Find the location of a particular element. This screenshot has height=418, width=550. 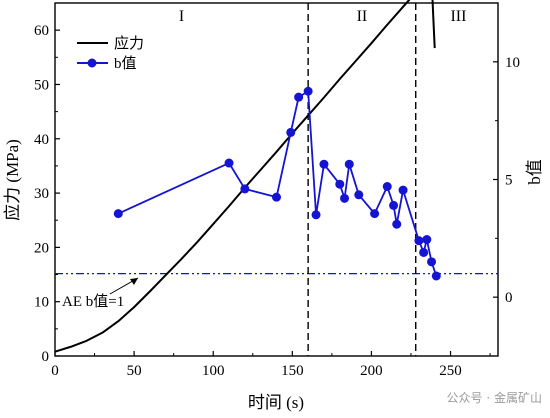

region-label: II is located at coordinates (362, 16).